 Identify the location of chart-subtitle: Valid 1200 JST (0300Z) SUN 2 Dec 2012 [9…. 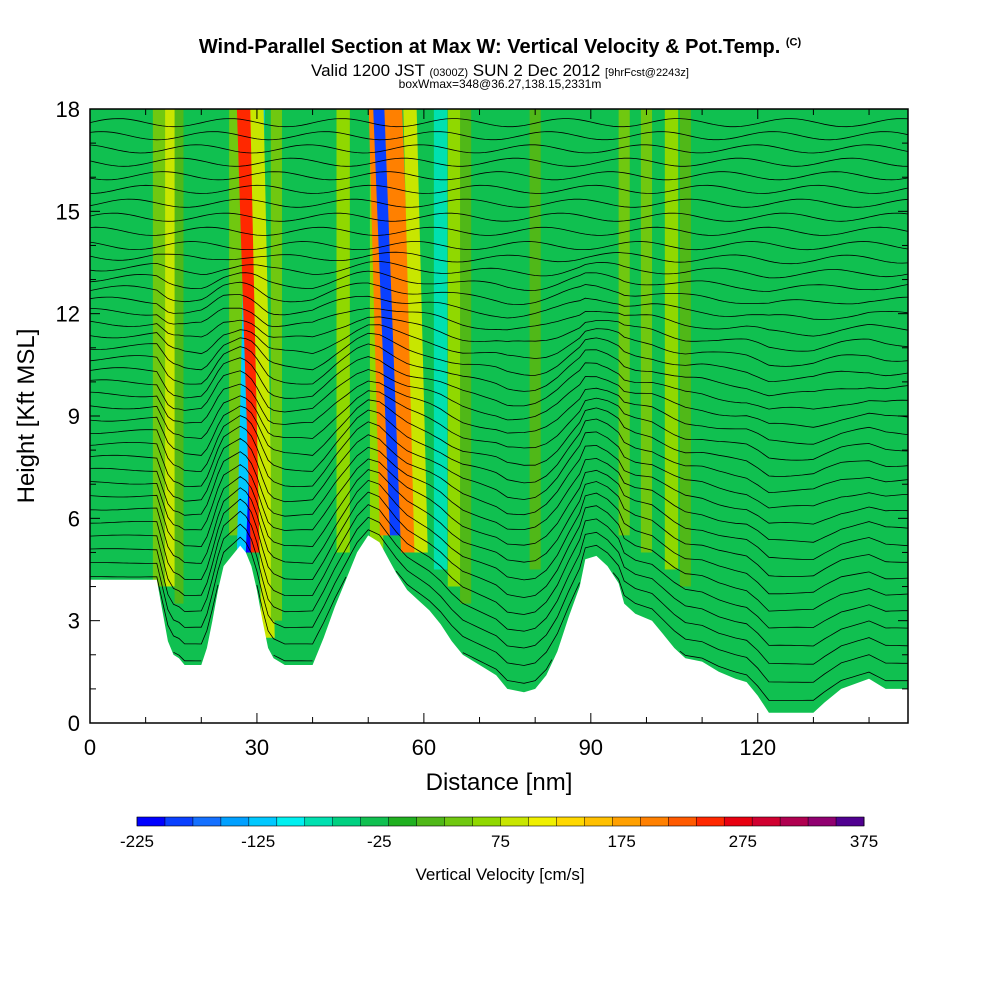
(500, 71).